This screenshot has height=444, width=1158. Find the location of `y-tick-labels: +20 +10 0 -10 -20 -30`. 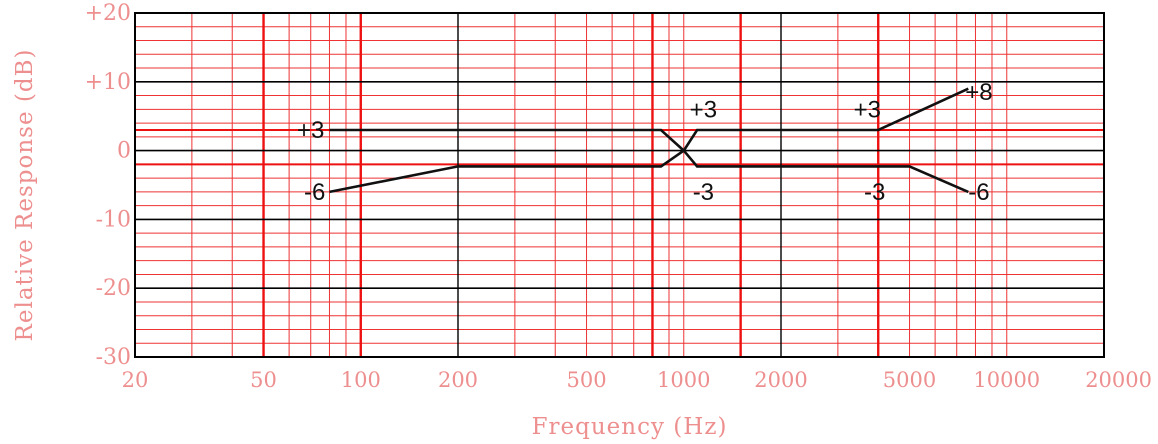

y-tick-labels: +20 +10 0 -10 -20 -30 is located at coordinates (108, 185).